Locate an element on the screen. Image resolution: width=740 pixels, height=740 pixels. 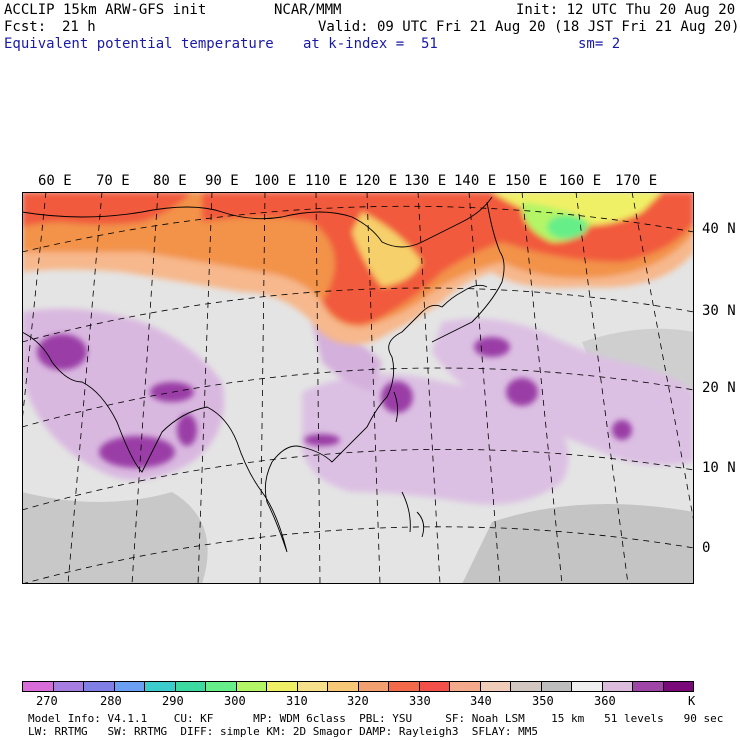
colorbar is located at coordinates (358, 686).